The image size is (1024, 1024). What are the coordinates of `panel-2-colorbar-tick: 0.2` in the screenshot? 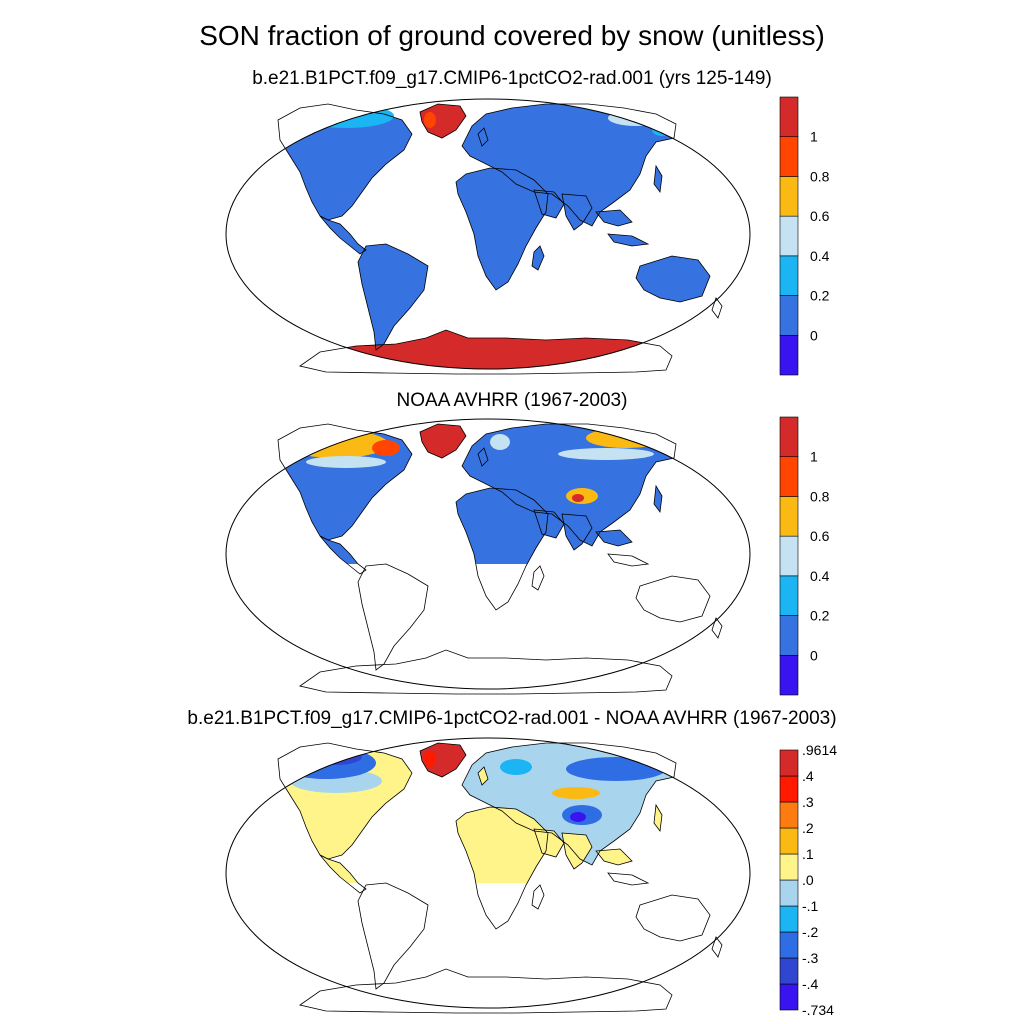 It's located at (820, 616).